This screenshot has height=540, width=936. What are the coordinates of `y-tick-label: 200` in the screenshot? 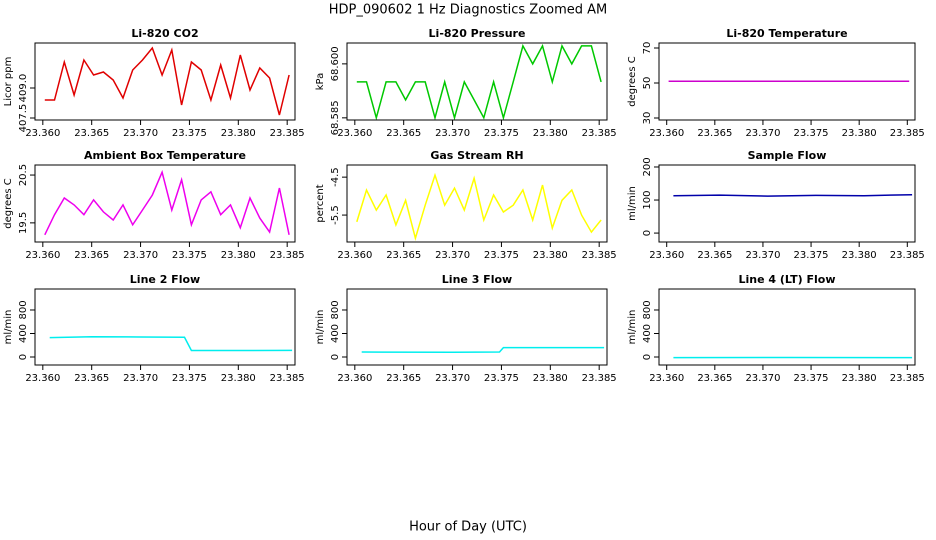 It's located at (647, 166).